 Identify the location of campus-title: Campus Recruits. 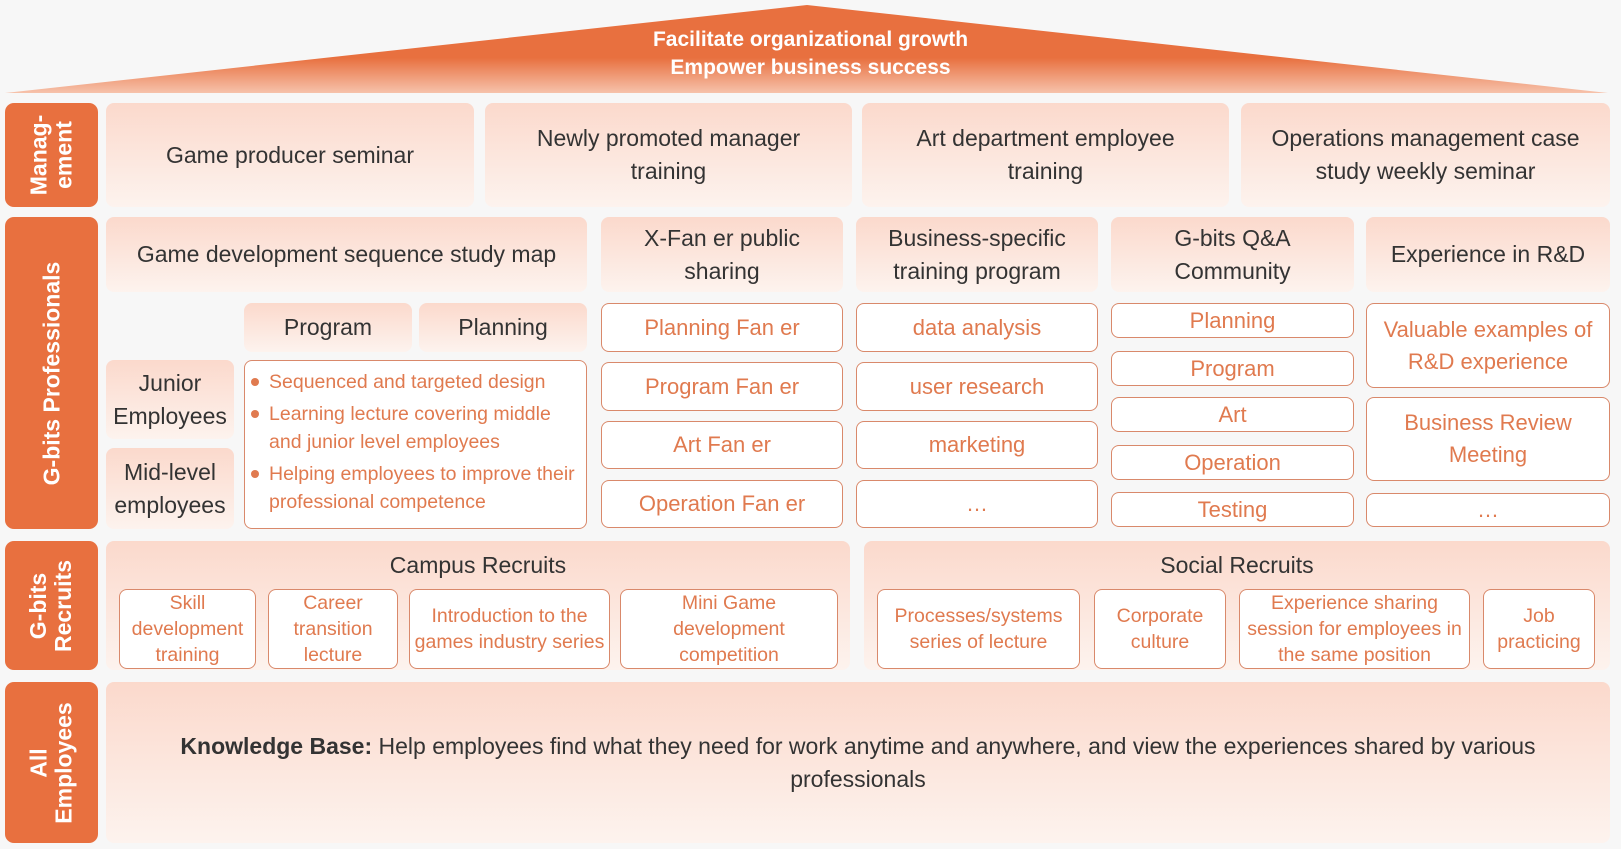
(478, 565).